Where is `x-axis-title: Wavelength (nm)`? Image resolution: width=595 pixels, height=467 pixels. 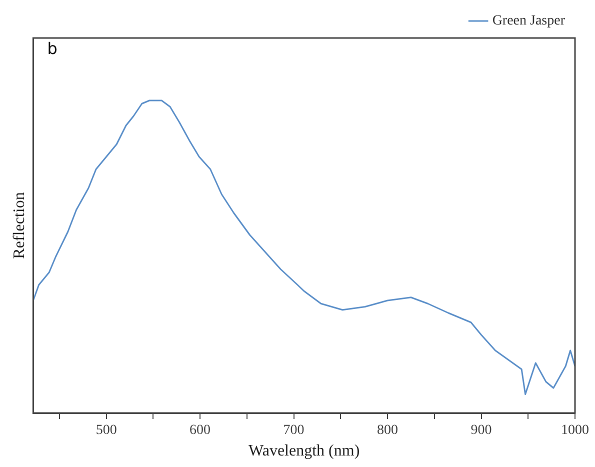
x-axis-title: Wavelength (nm) is located at coordinates (304, 451).